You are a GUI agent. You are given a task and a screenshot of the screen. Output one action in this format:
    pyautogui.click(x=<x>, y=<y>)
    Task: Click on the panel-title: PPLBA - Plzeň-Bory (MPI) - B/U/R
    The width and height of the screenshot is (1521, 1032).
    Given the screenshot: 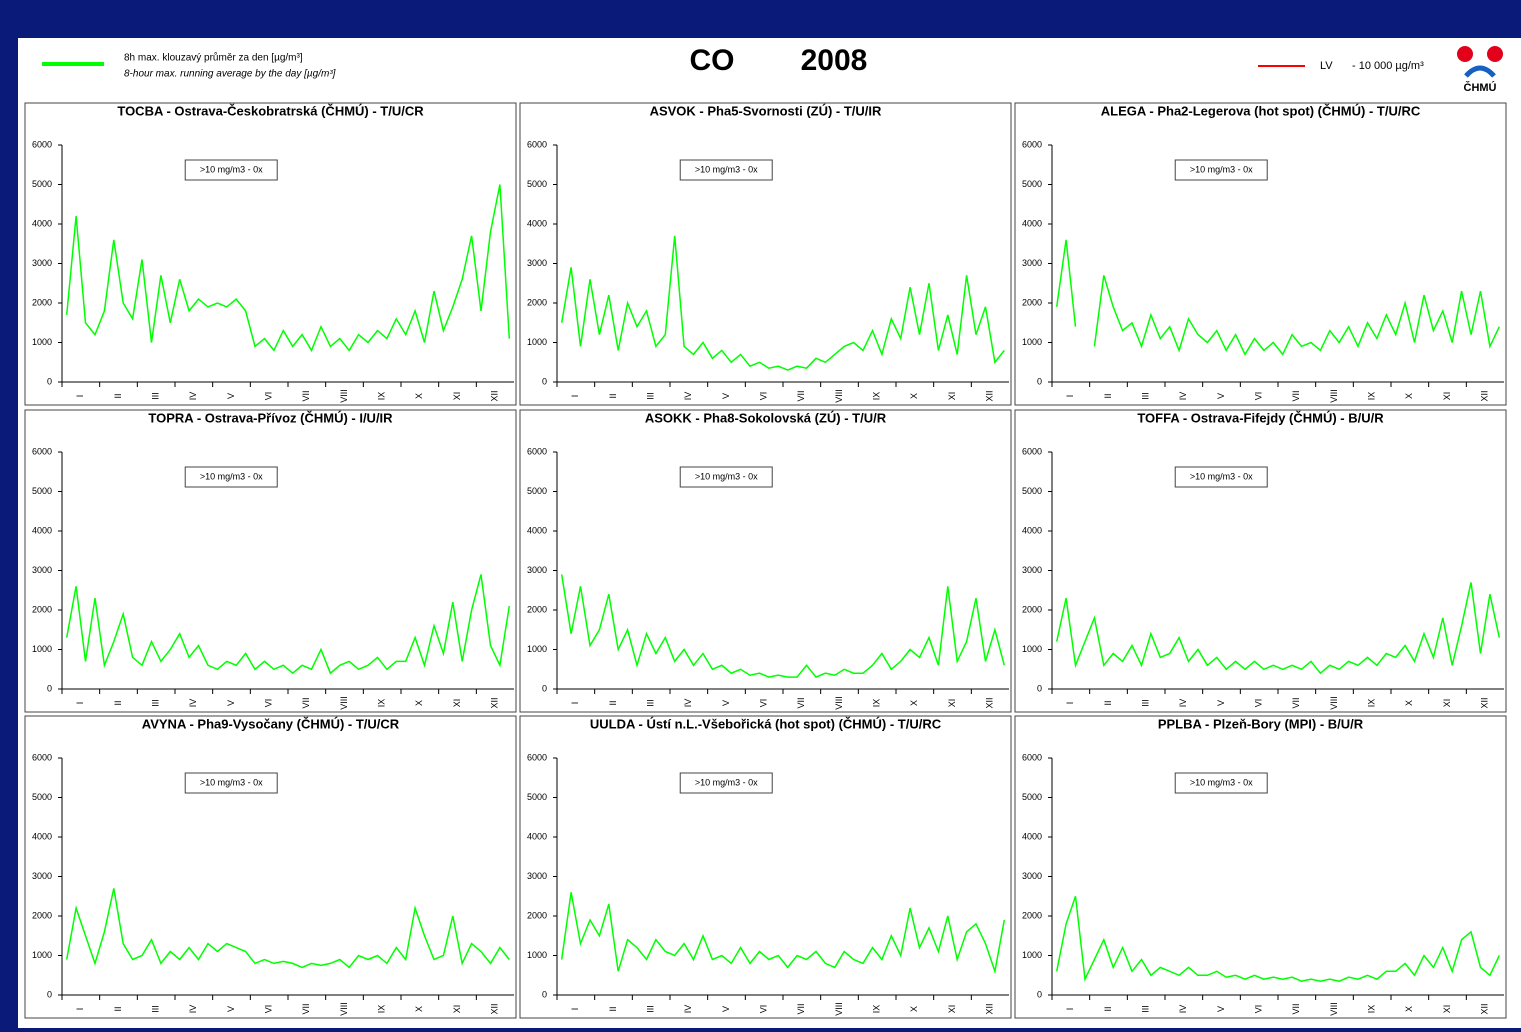 What is the action you would take?
    pyautogui.click(x=1261, y=723)
    